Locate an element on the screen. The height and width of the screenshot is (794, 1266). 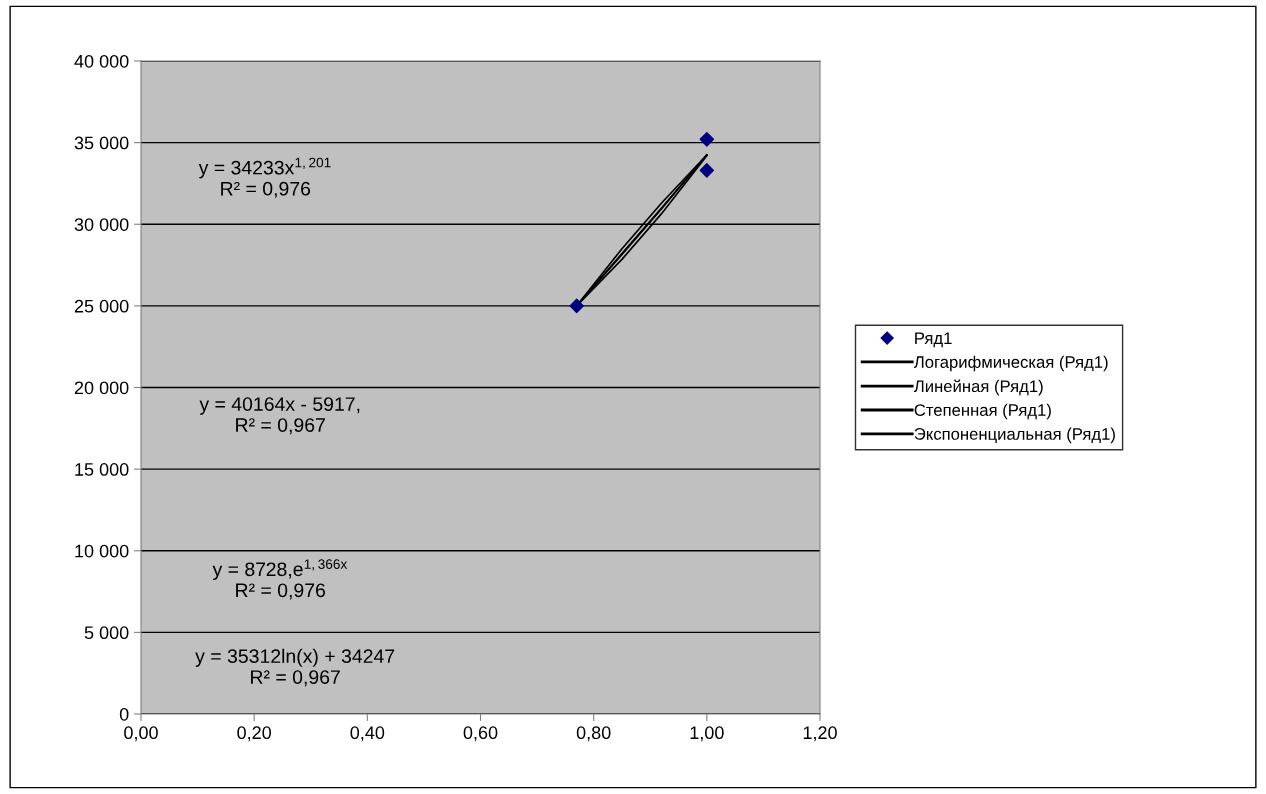
legend-label: Логарифмическая (Ряд1) is located at coordinates (1010, 363).